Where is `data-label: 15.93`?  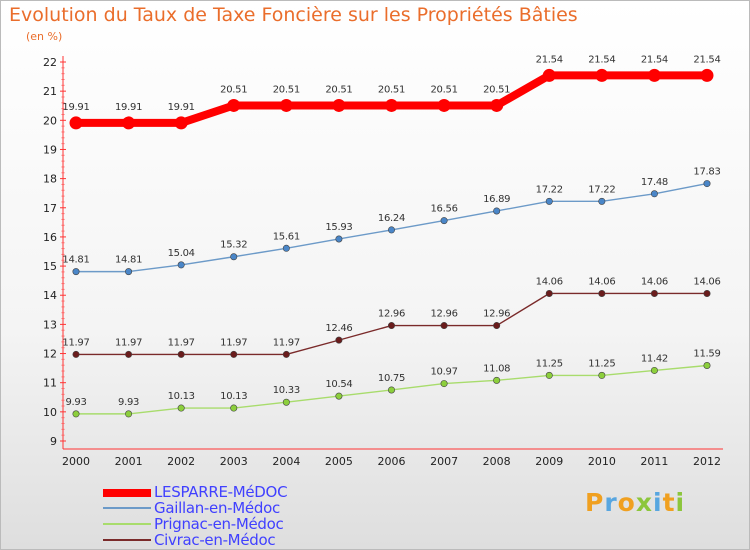
data-label: 15.93 is located at coordinates (338, 227).